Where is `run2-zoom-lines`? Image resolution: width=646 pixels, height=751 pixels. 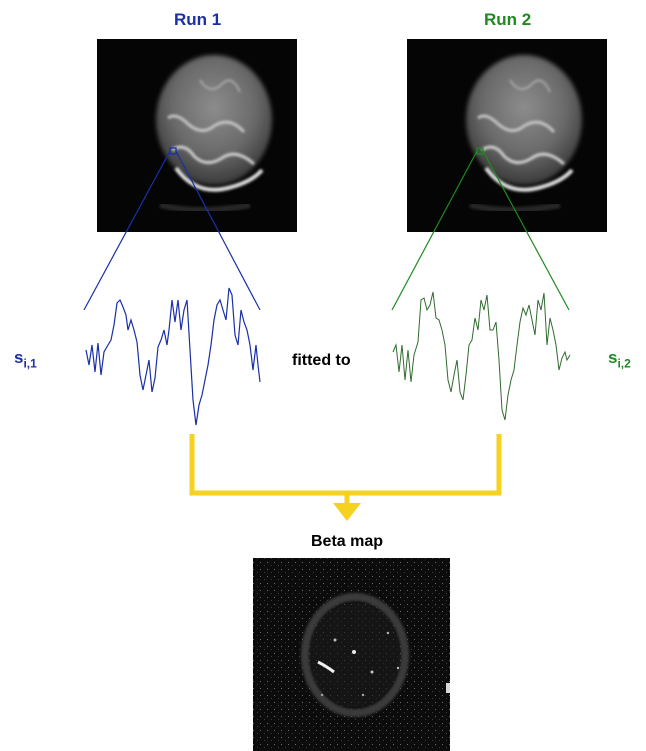 run2-zoom-lines is located at coordinates (480, 230).